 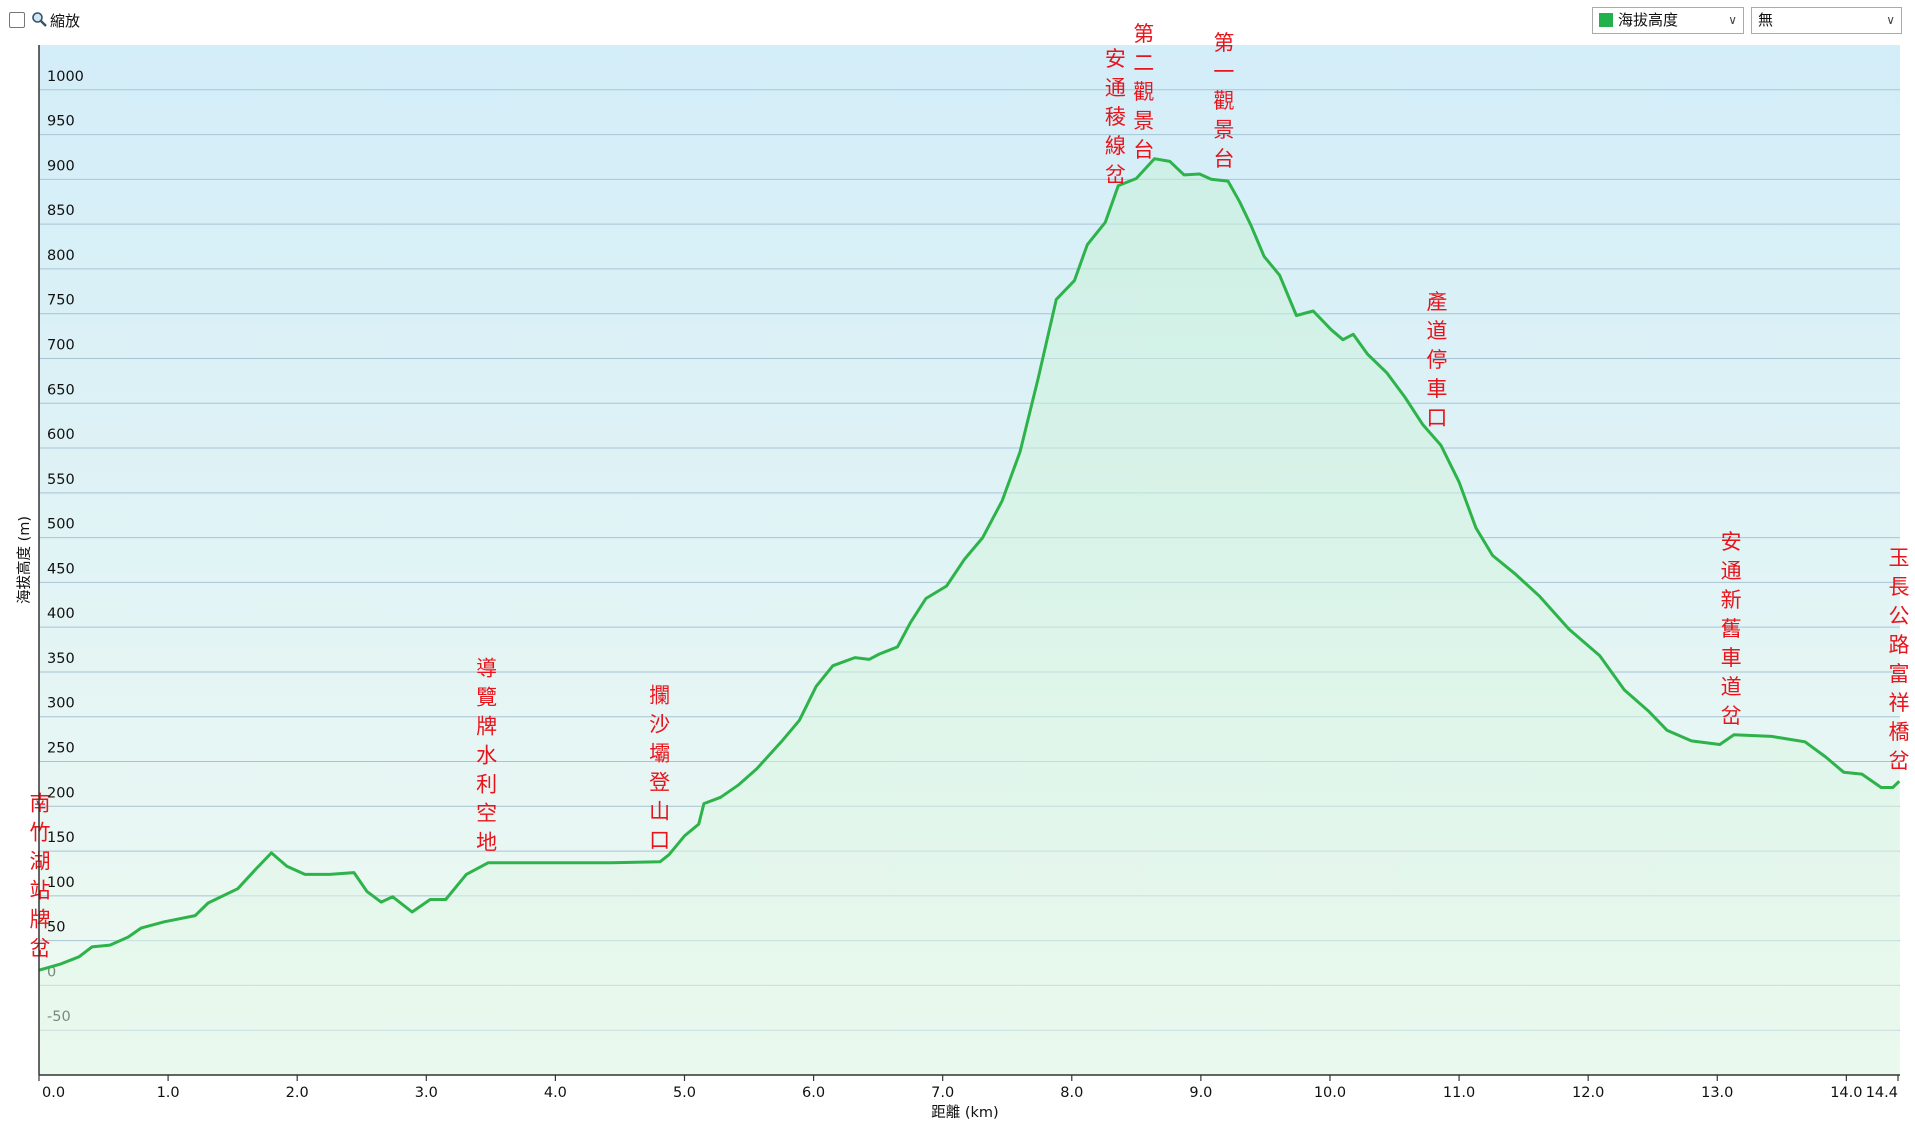 I want to click on annotation: 安通稜線岔, so click(x=1114, y=120).